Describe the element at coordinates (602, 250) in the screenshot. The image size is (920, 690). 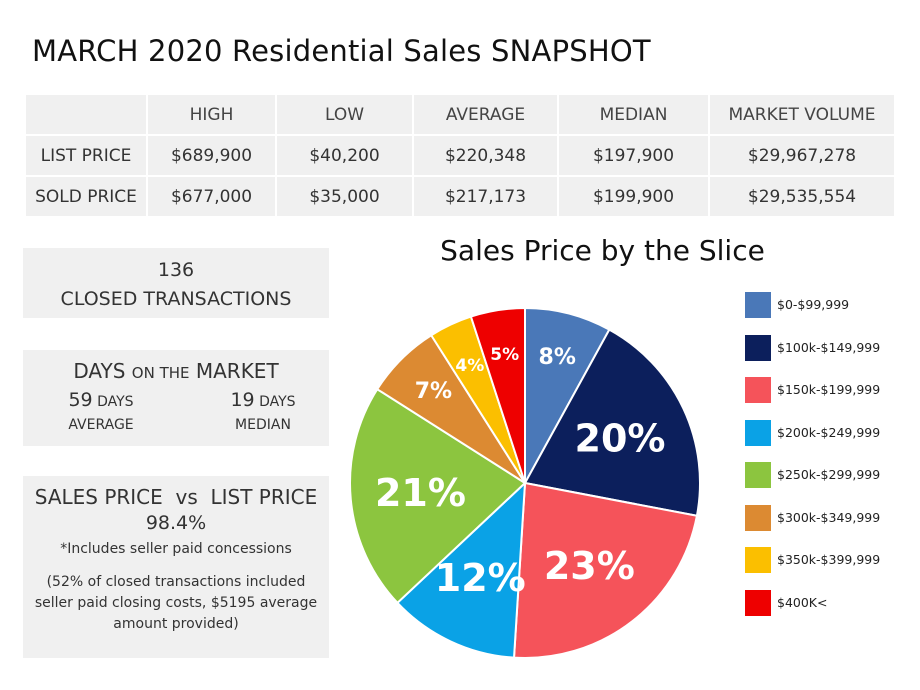
I see `chart-title: Sales Price by the Slice` at that location.